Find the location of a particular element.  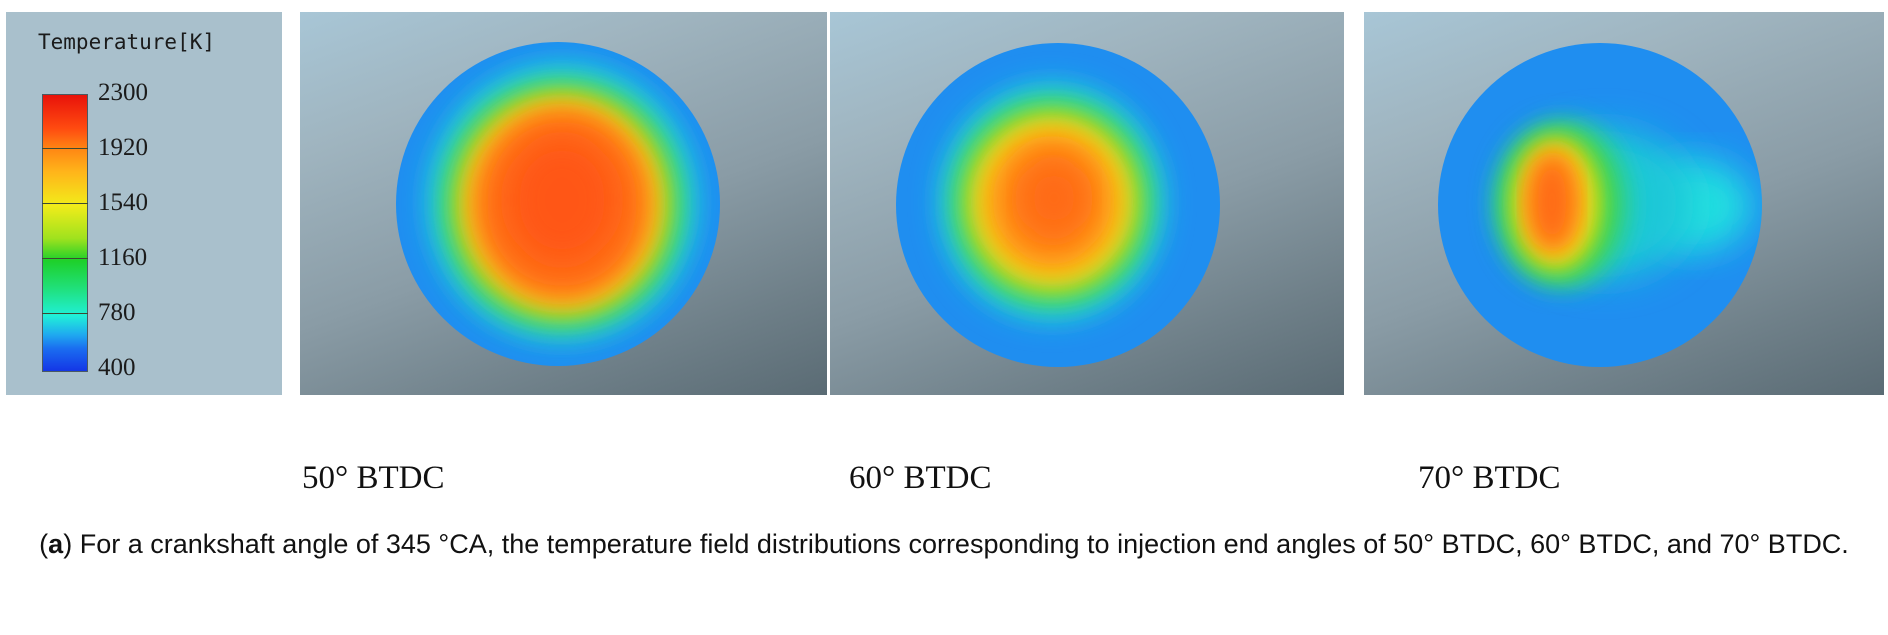

legend-tick-1160: 1160 is located at coordinates (123, 257).